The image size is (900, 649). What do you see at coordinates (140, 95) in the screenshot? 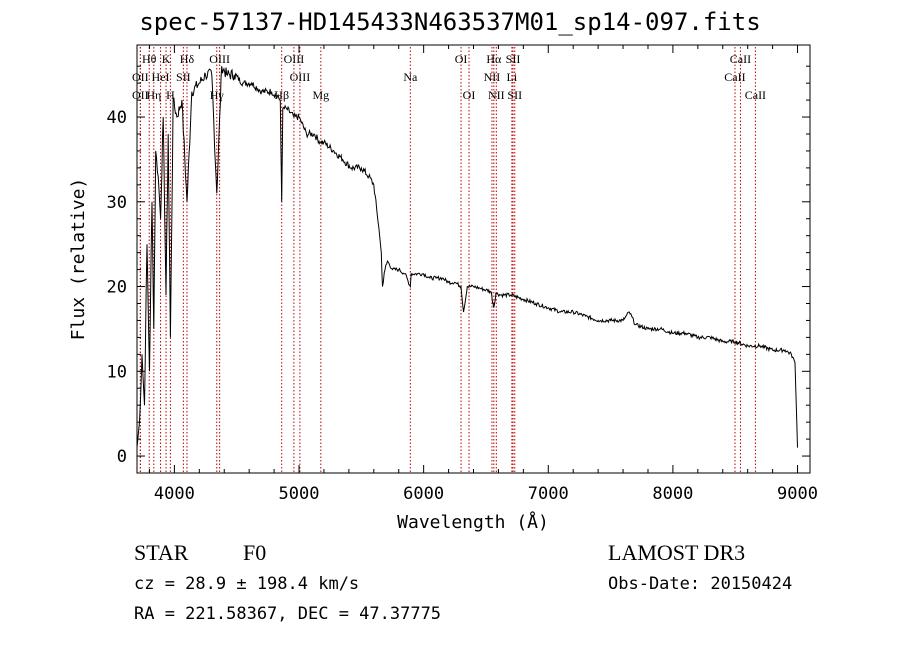
I see `line-label-2: OII` at bounding box center [140, 95].